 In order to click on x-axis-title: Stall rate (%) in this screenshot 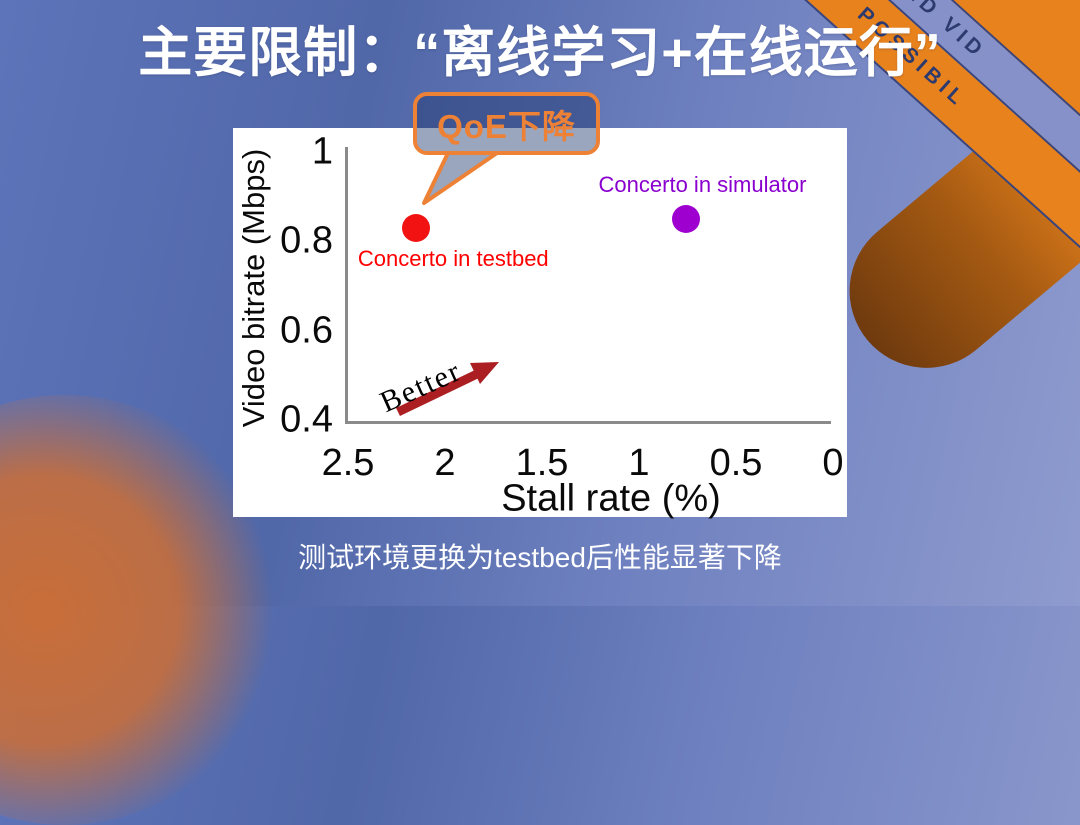, I will do `click(611, 498)`.